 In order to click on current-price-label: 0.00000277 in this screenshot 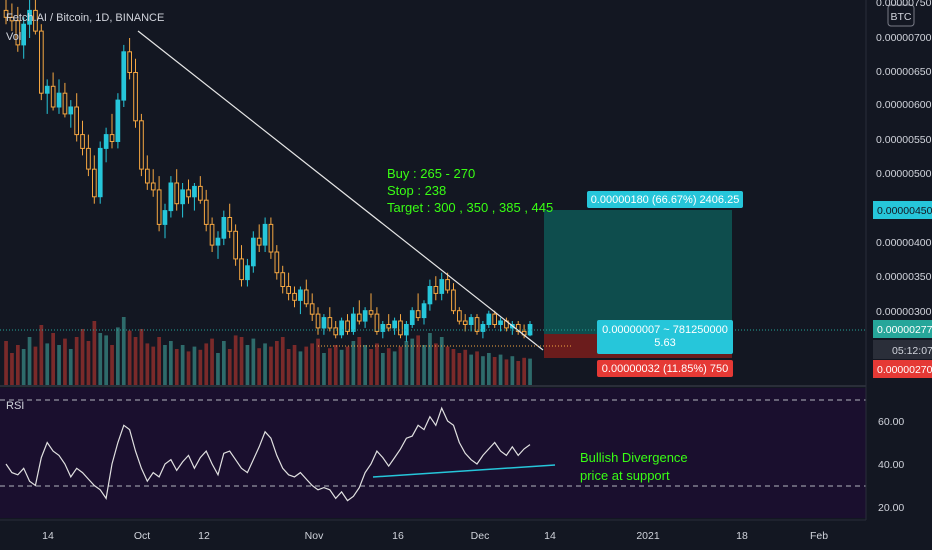, I will do `click(904, 330)`.